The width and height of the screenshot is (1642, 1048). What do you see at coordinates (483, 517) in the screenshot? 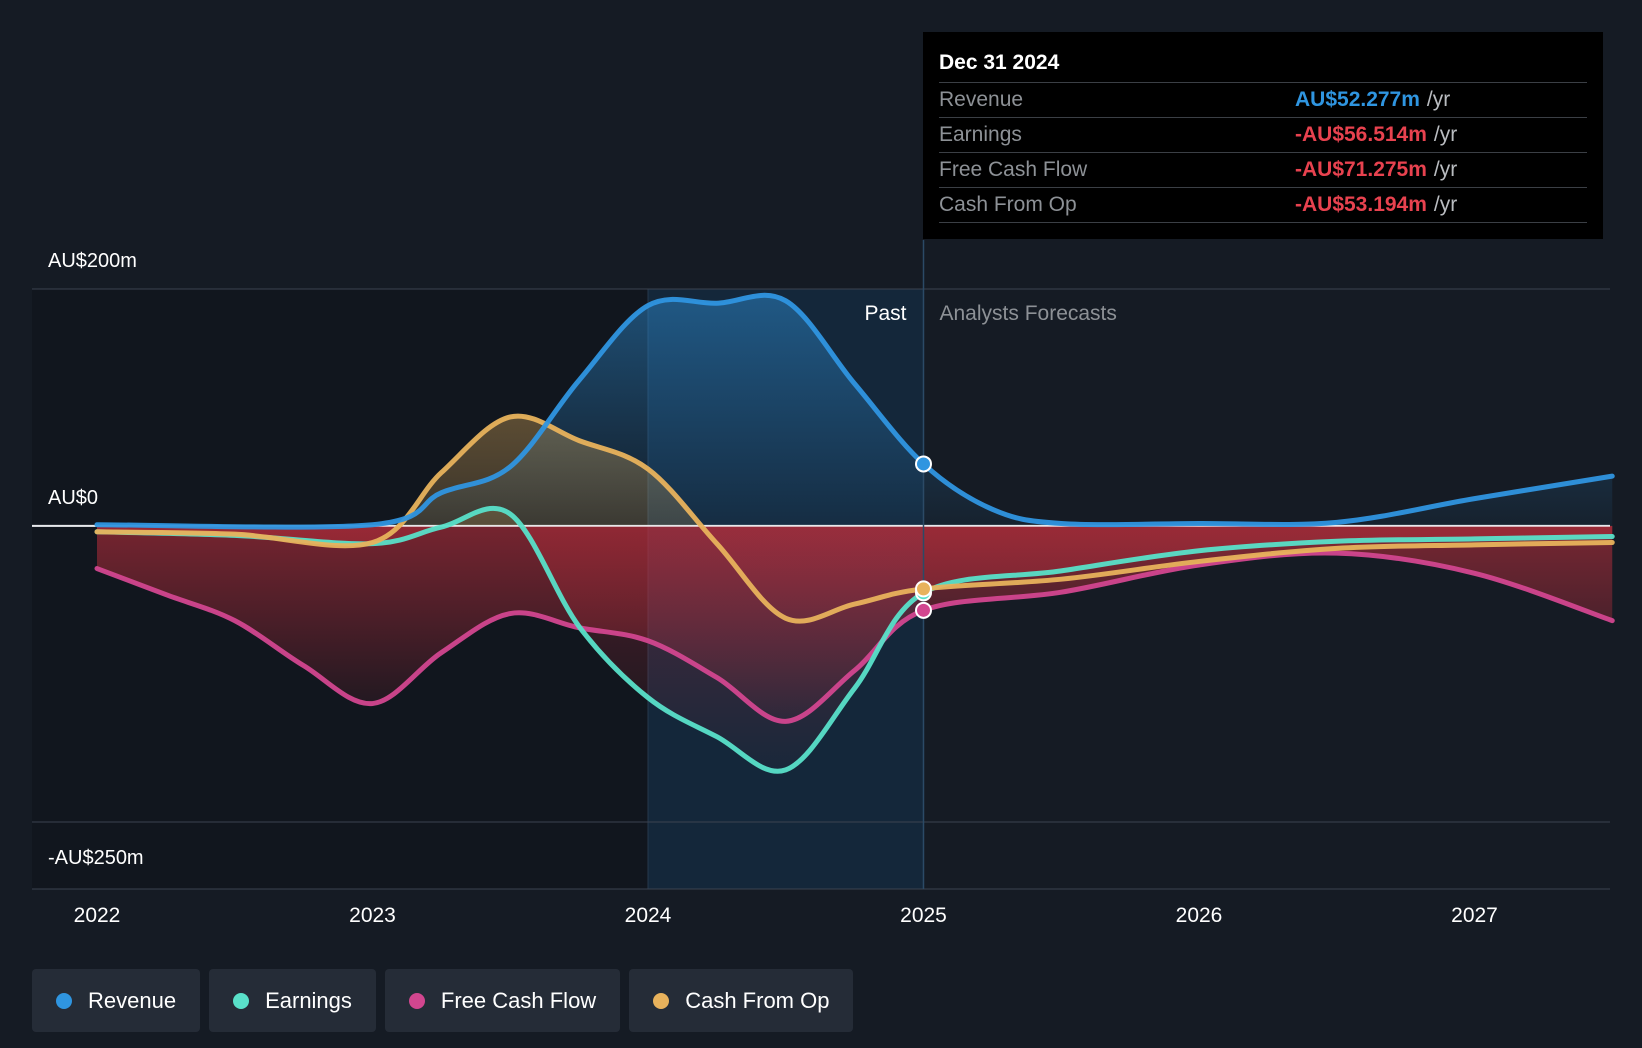
I see `earnings-area` at bounding box center [483, 517].